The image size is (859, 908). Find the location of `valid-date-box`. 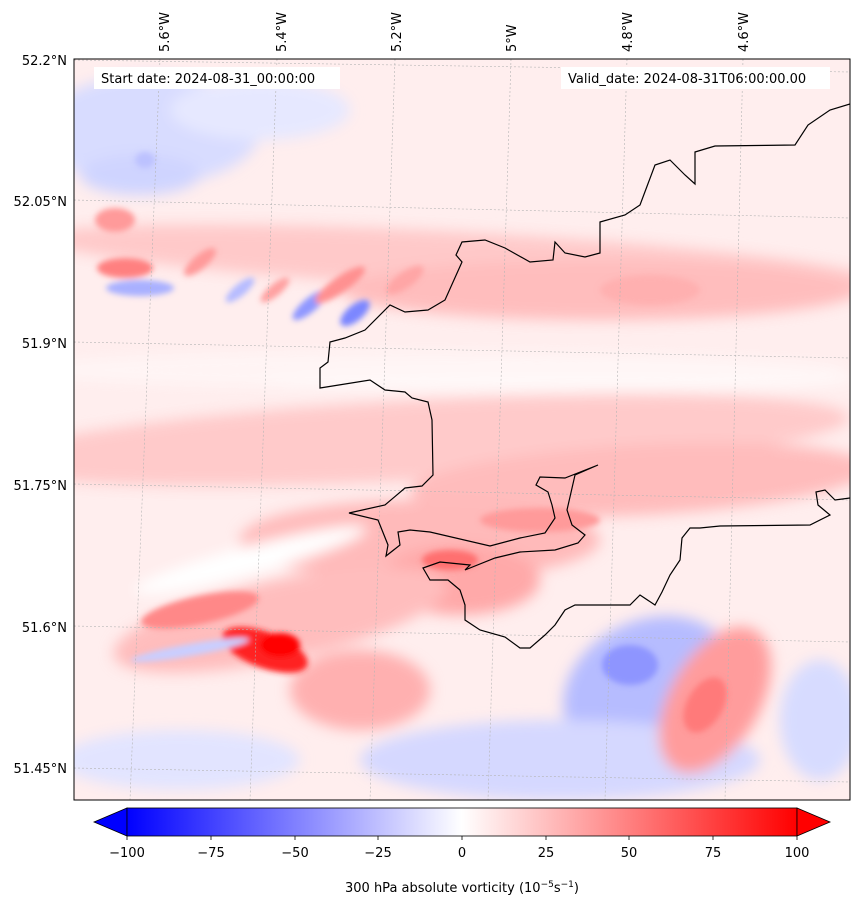

valid-date-box is located at coordinates (695, 78).